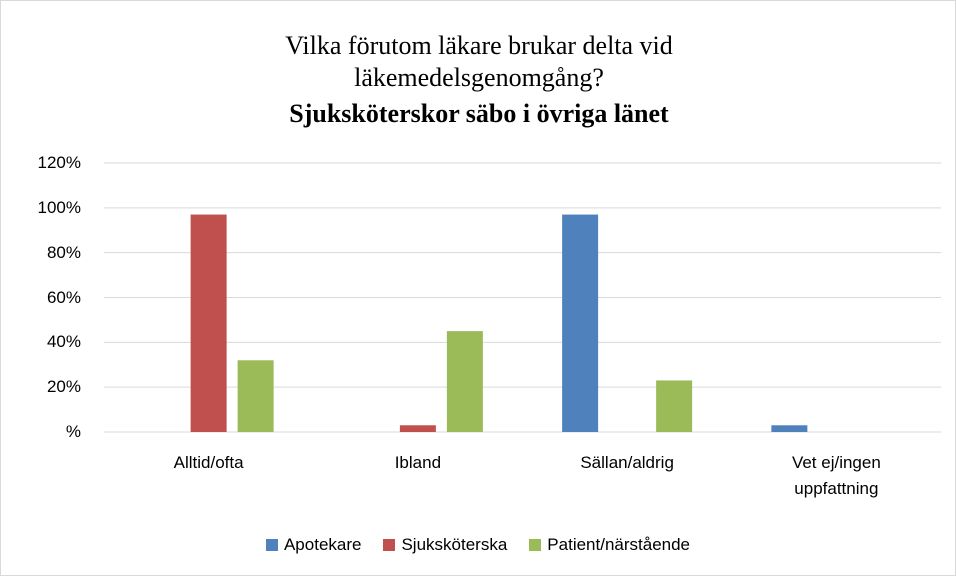 This screenshot has height=576, width=956. I want to click on y-tick-label: 120%, so click(59, 162).